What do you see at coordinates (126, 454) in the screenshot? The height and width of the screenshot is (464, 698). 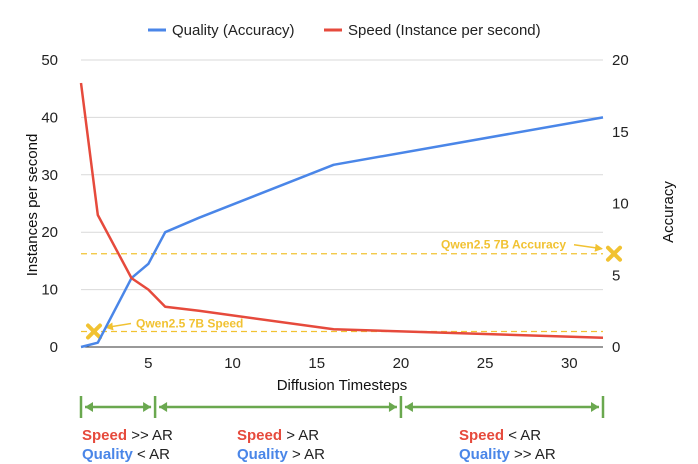 I see `region-1-quality: Quality < AR` at bounding box center [126, 454].